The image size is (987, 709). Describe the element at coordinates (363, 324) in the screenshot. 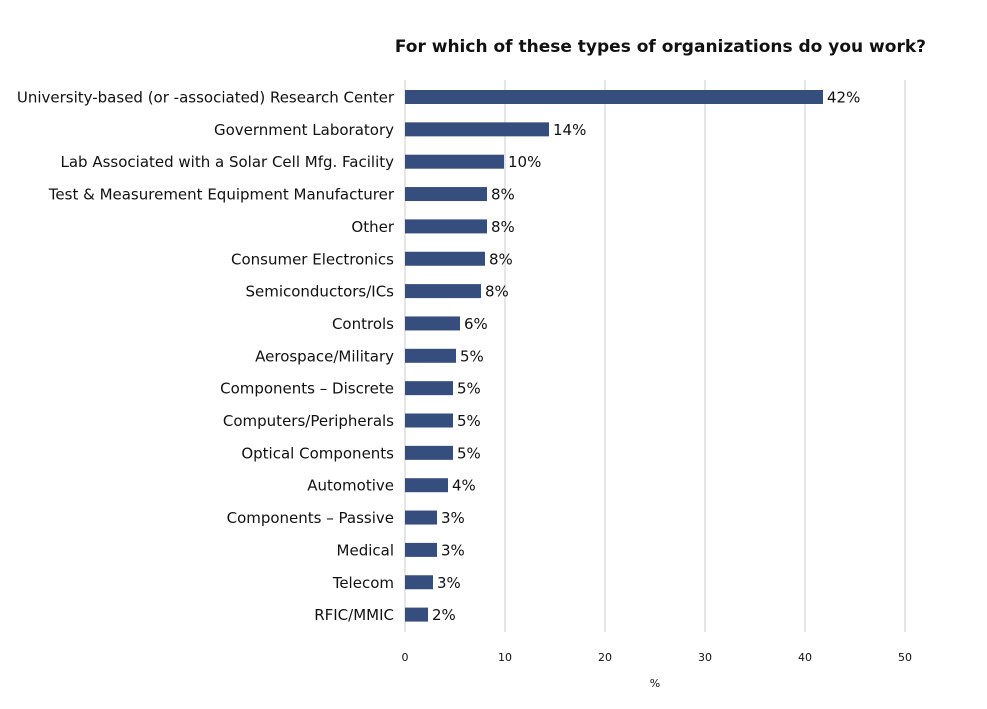

I see `category-label: Controls` at that location.